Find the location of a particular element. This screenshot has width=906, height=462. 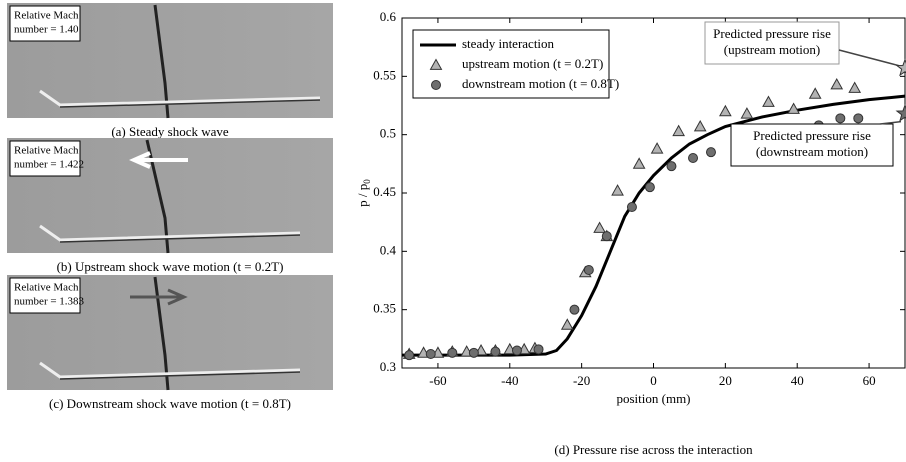

legend-box is located at coordinates (511, 64).